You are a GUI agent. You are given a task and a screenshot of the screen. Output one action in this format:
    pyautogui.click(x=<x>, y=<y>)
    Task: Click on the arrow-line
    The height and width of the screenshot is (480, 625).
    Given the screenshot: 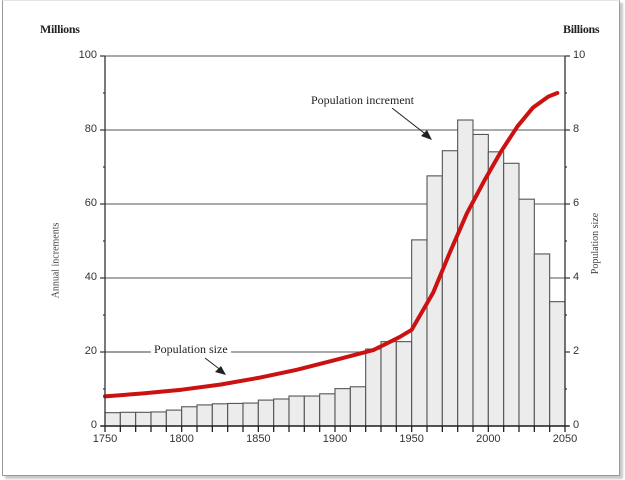 What is the action you would take?
    pyautogui.click(x=410, y=122)
    